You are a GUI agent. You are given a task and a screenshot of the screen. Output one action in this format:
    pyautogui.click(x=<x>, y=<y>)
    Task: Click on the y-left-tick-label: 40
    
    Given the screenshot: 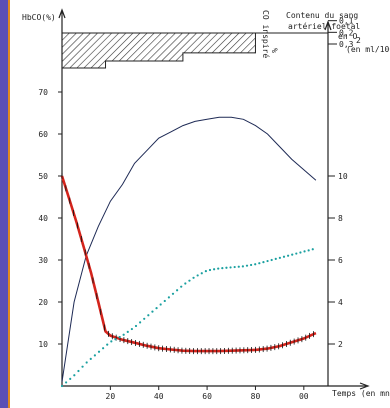 What is the action you would take?
    pyautogui.click(x=43, y=218)
    